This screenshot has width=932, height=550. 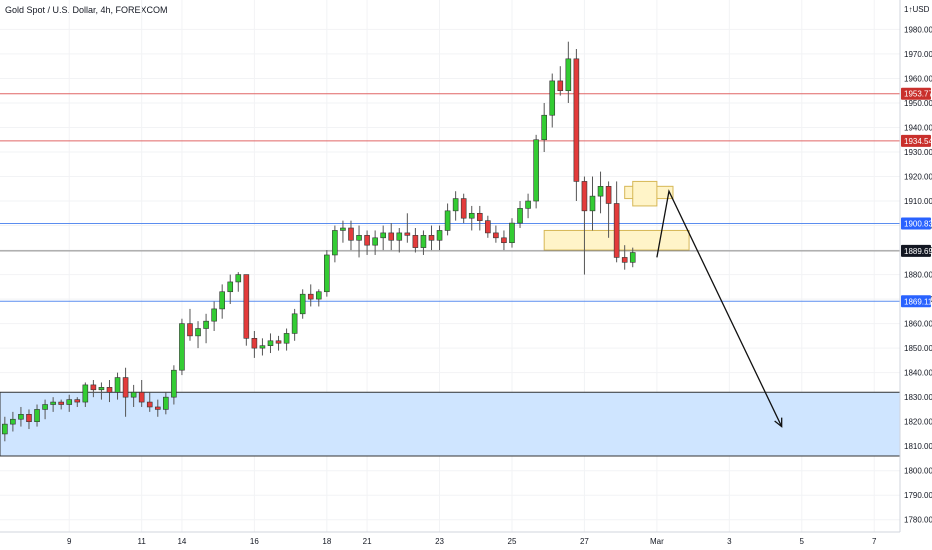 What do you see at coordinates (645, 193) in the screenshot?
I see `supply-box` at bounding box center [645, 193].